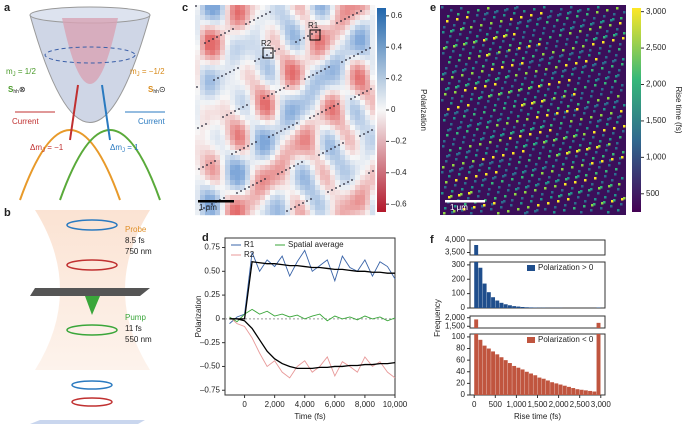  I want to click on bar, so click(518, 307).